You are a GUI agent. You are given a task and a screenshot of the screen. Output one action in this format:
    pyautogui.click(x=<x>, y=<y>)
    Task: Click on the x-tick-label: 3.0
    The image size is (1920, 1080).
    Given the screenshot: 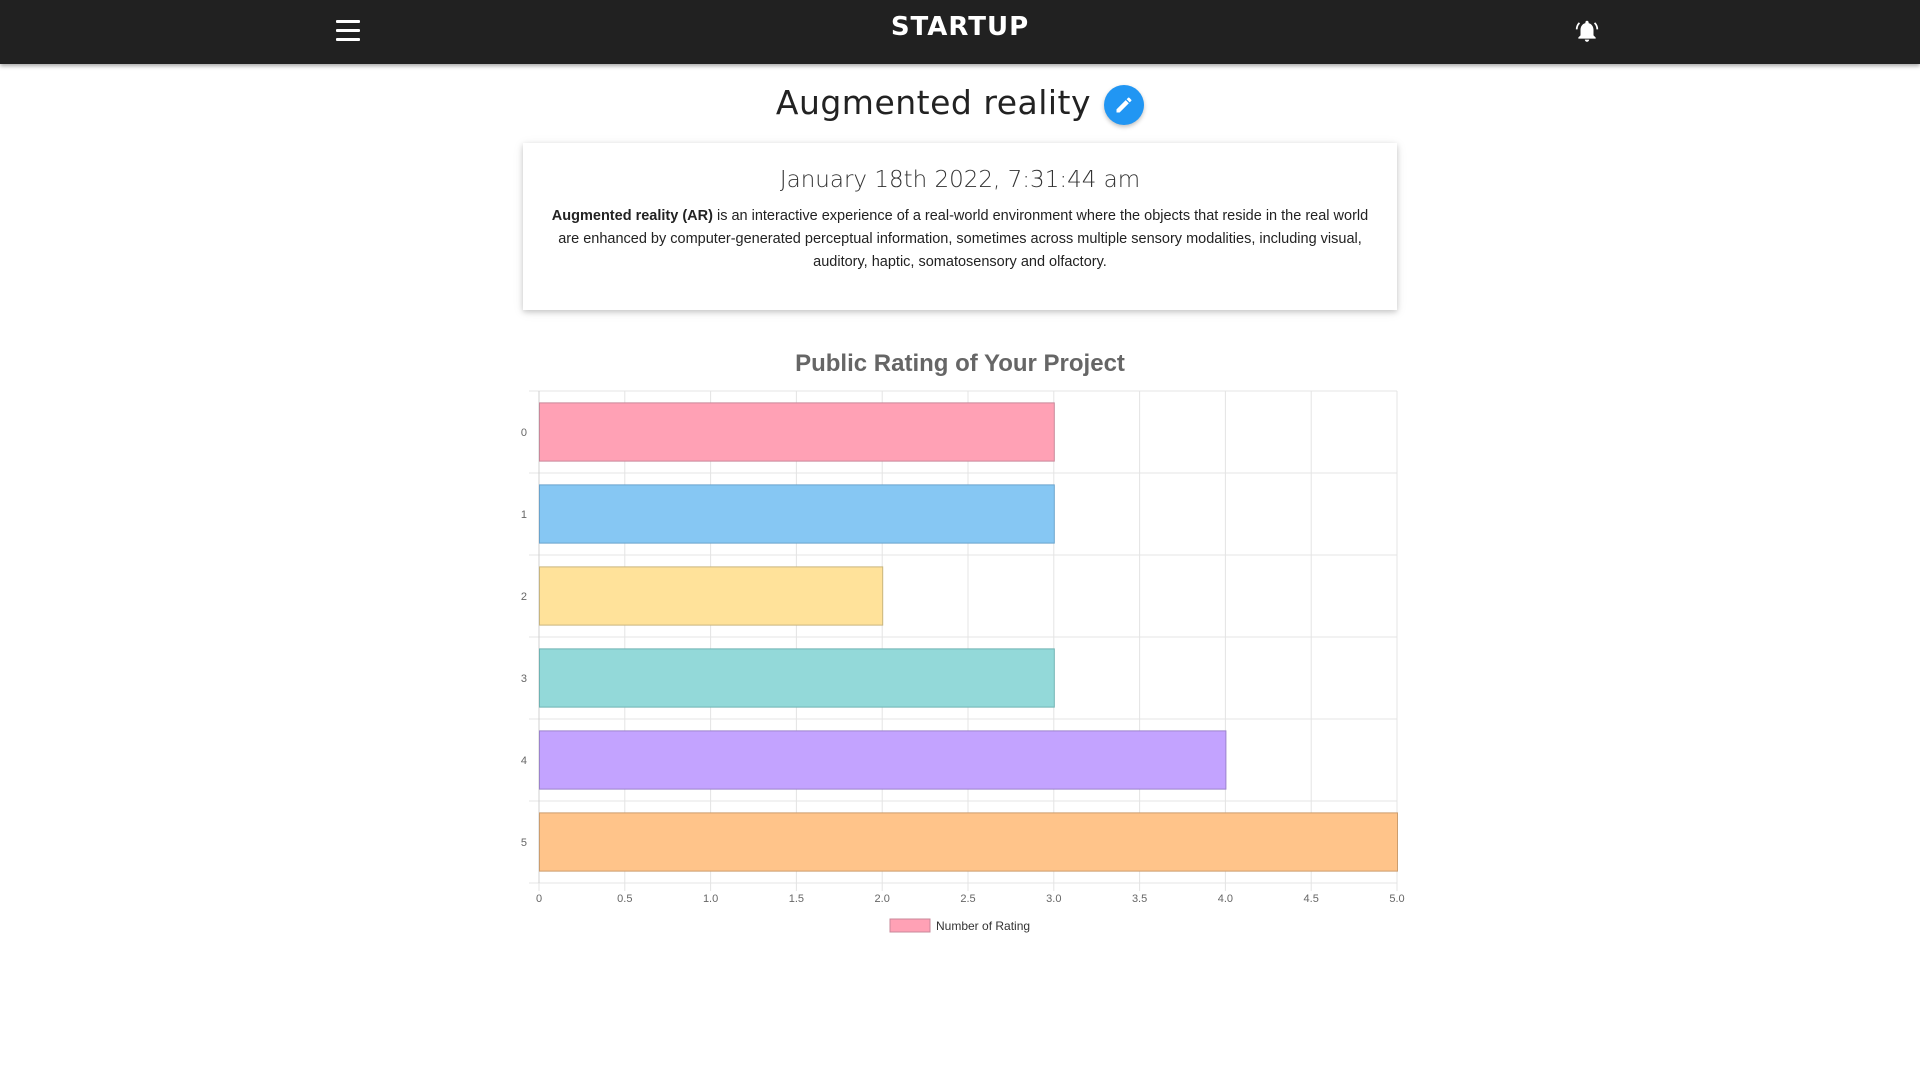 What is the action you would take?
    pyautogui.click(x=1053, y=899)
    